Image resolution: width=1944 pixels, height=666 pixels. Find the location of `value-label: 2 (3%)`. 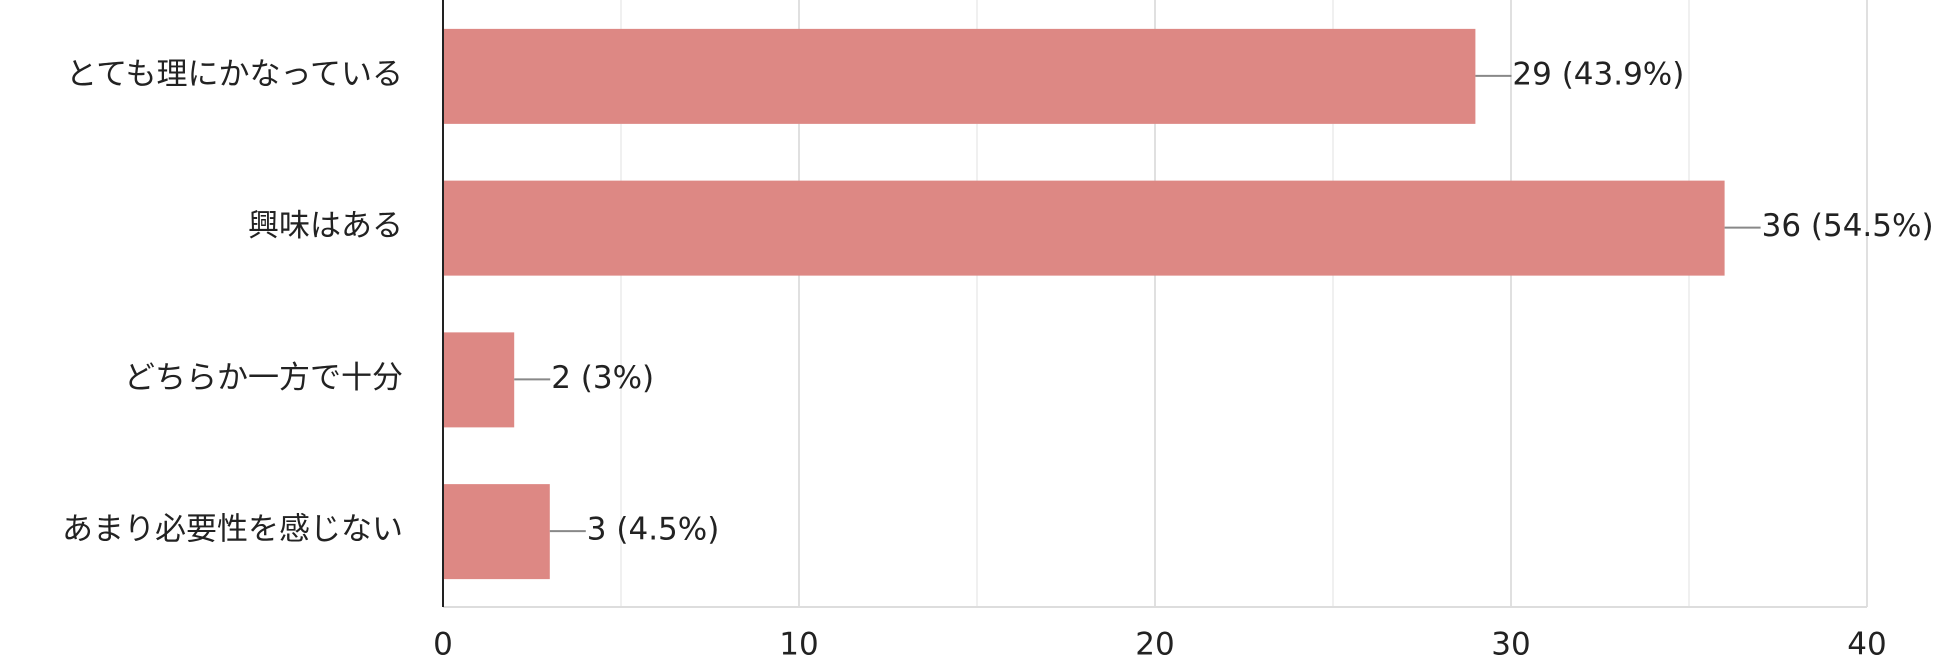

value-label: 2 (3%) is located at coordinates (602, 378).